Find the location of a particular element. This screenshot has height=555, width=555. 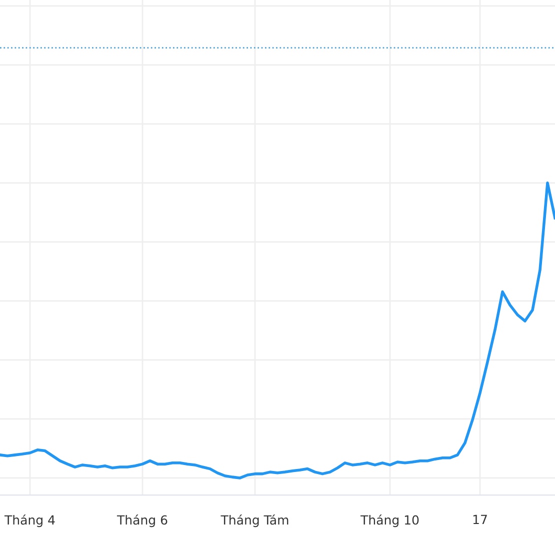

x-tick-label: Tháng Tám is located at coordinates (254, 521).